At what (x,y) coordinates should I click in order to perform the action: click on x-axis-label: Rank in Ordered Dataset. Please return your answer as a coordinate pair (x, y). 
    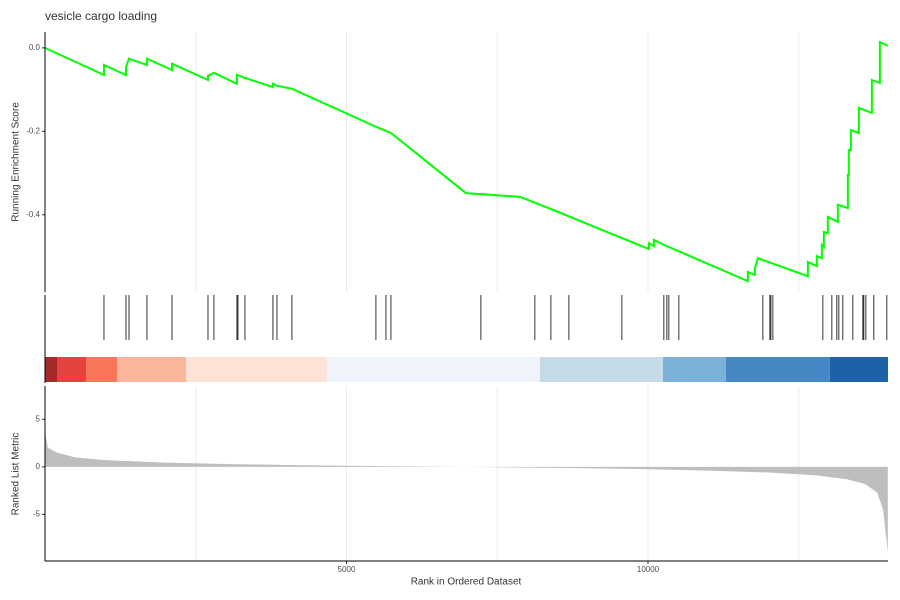
    Looking at the image, I should click on (466, 582).